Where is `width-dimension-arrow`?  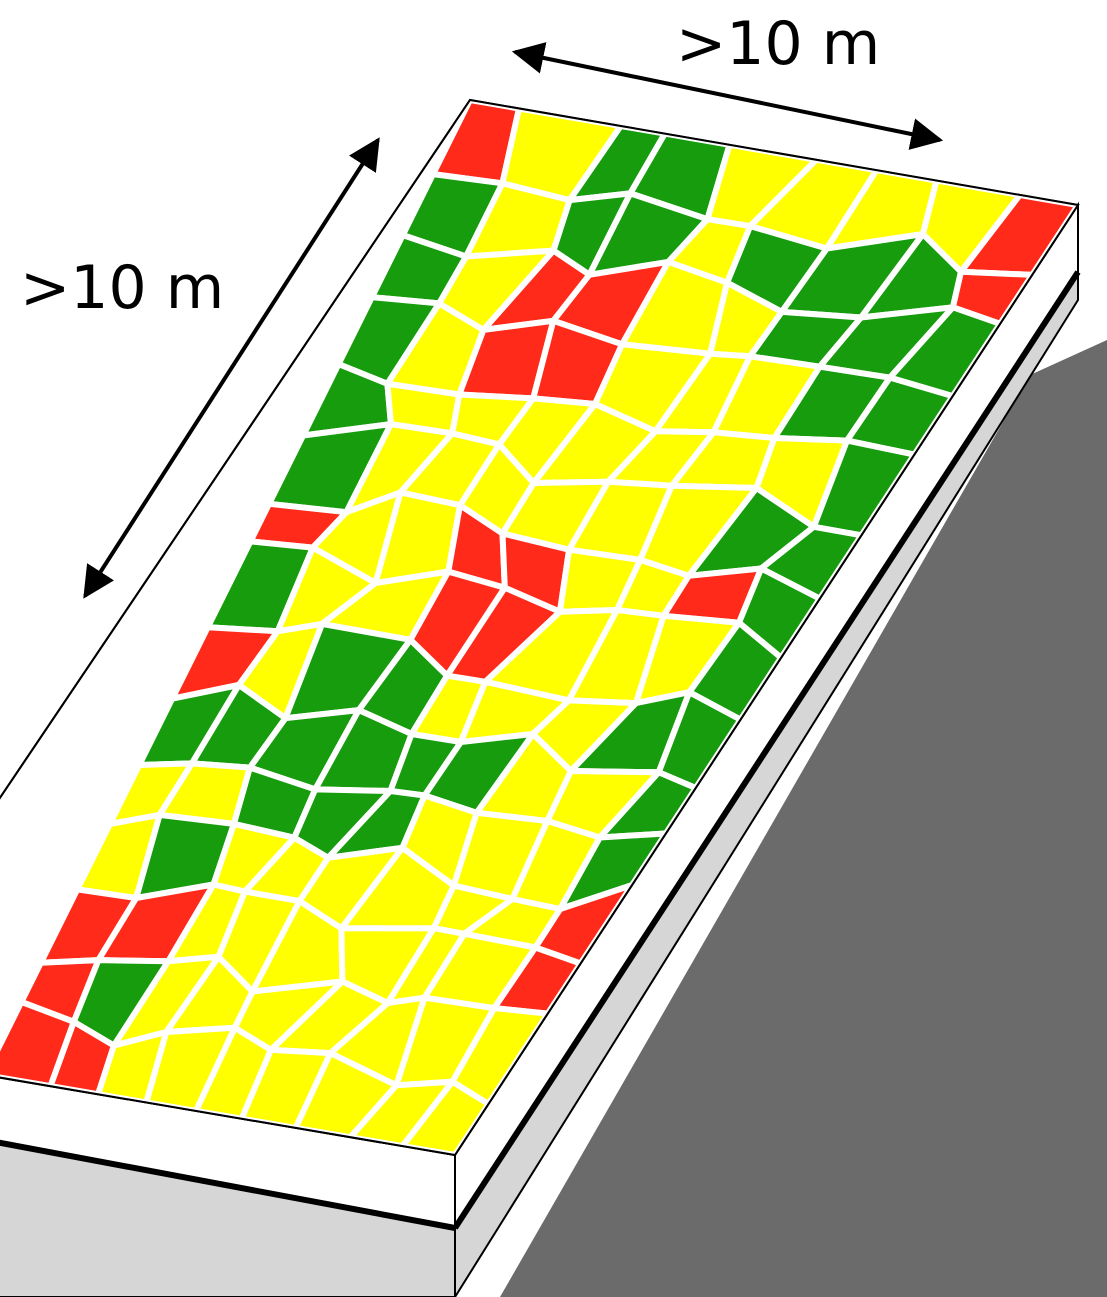 width-dimension-arrow is located at coordinates (727, 96).